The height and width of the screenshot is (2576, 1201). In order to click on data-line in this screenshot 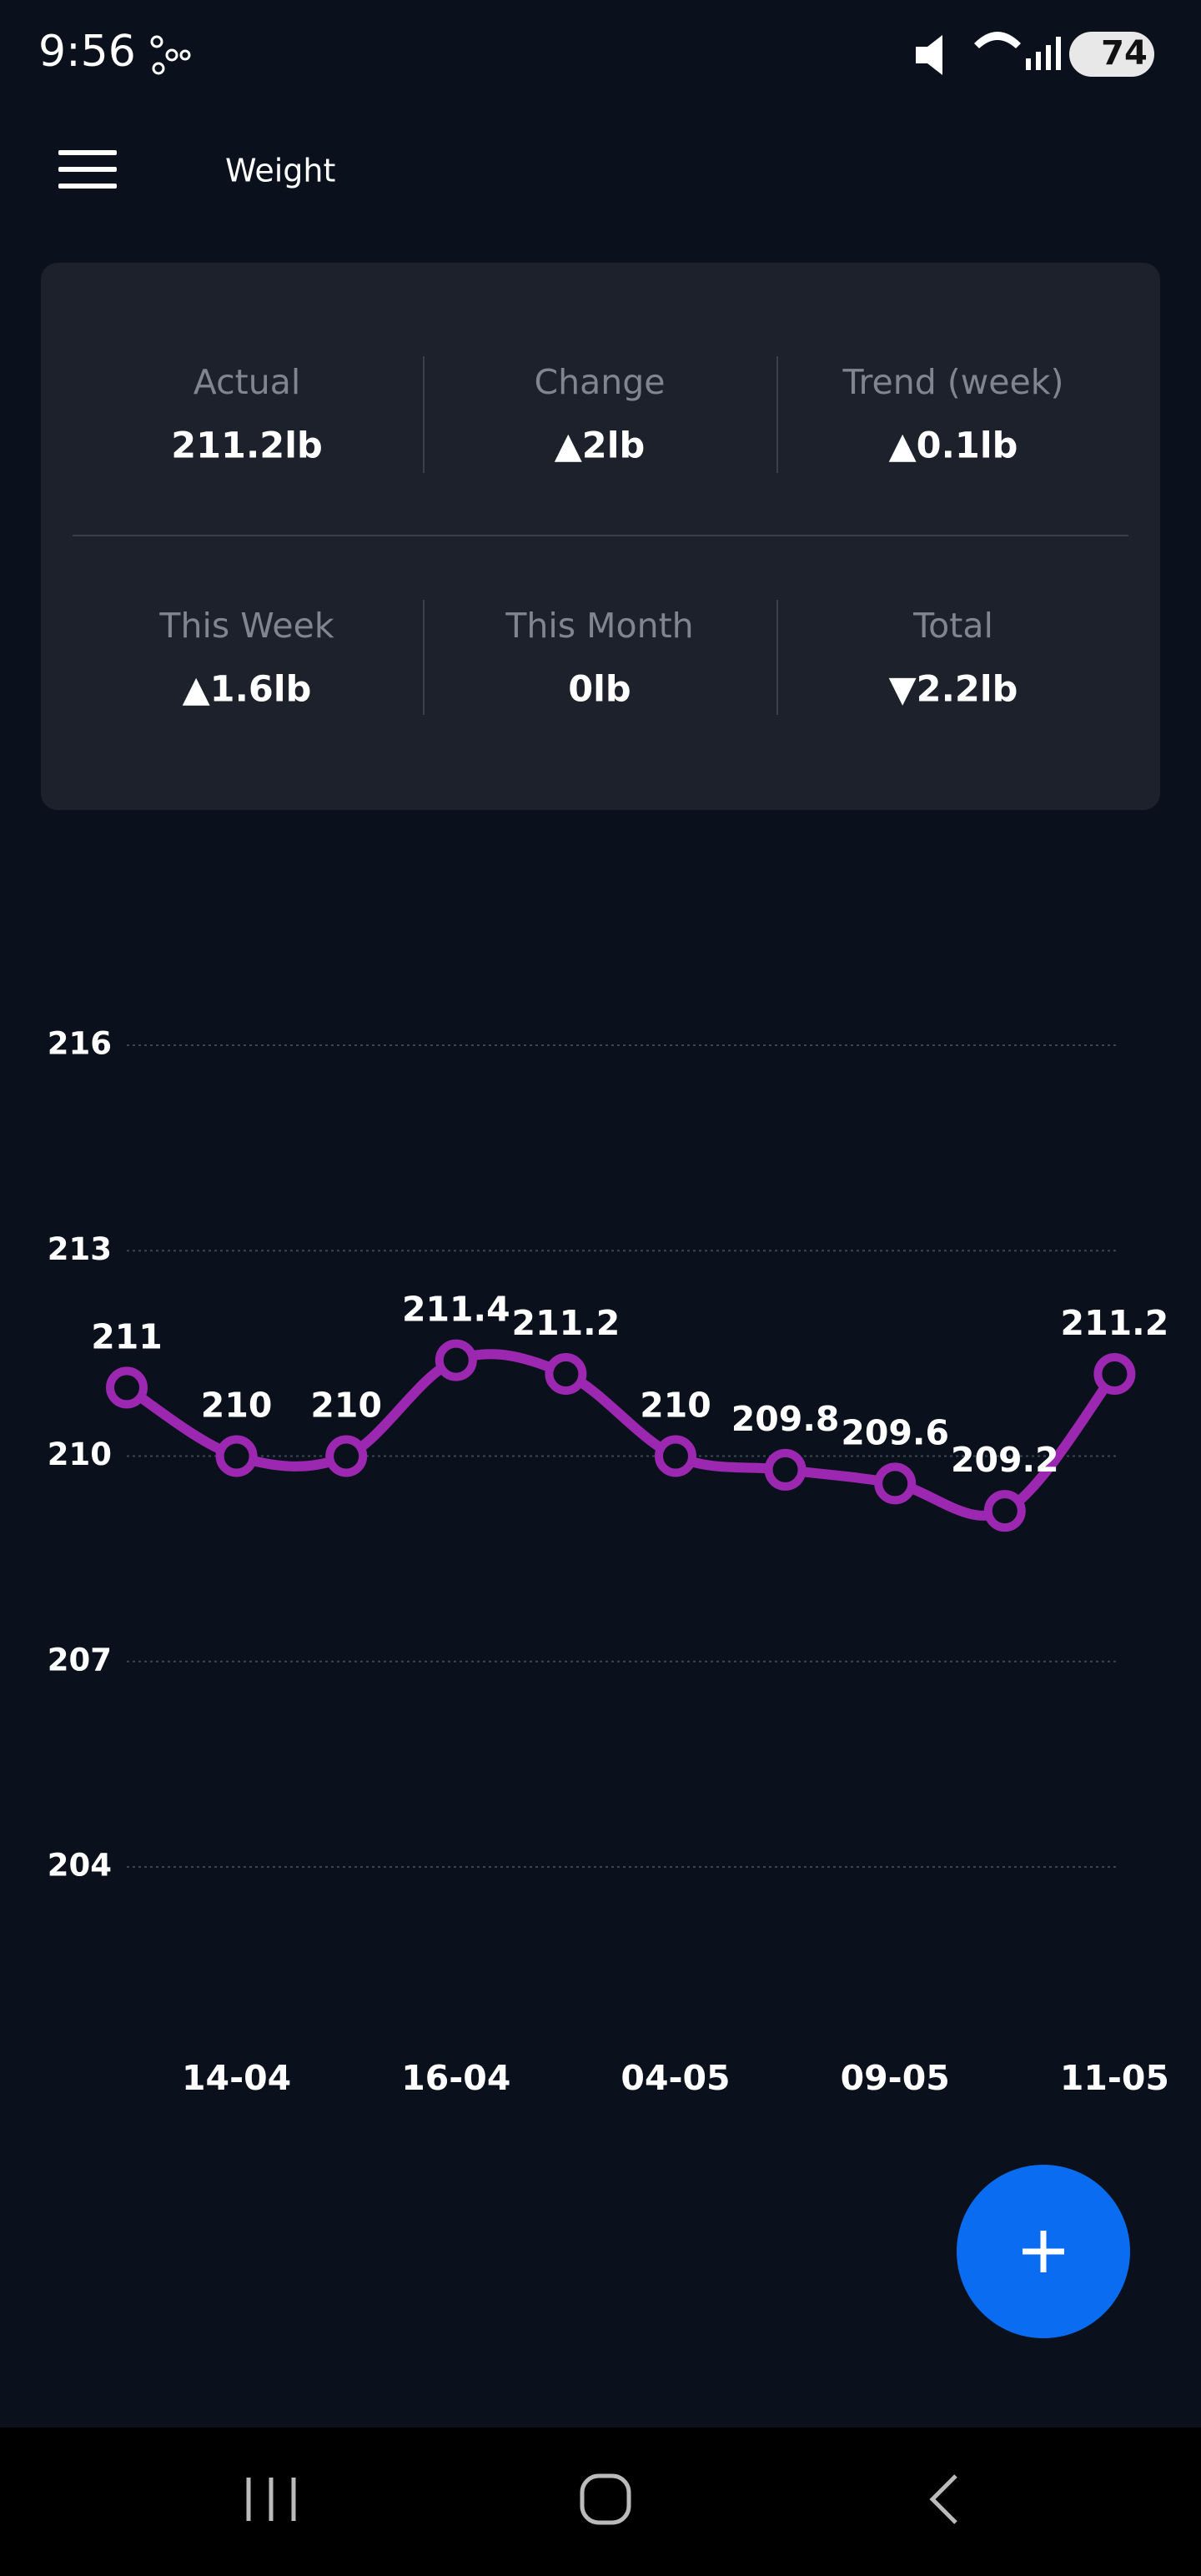, I will do `click(621, 1435)`.